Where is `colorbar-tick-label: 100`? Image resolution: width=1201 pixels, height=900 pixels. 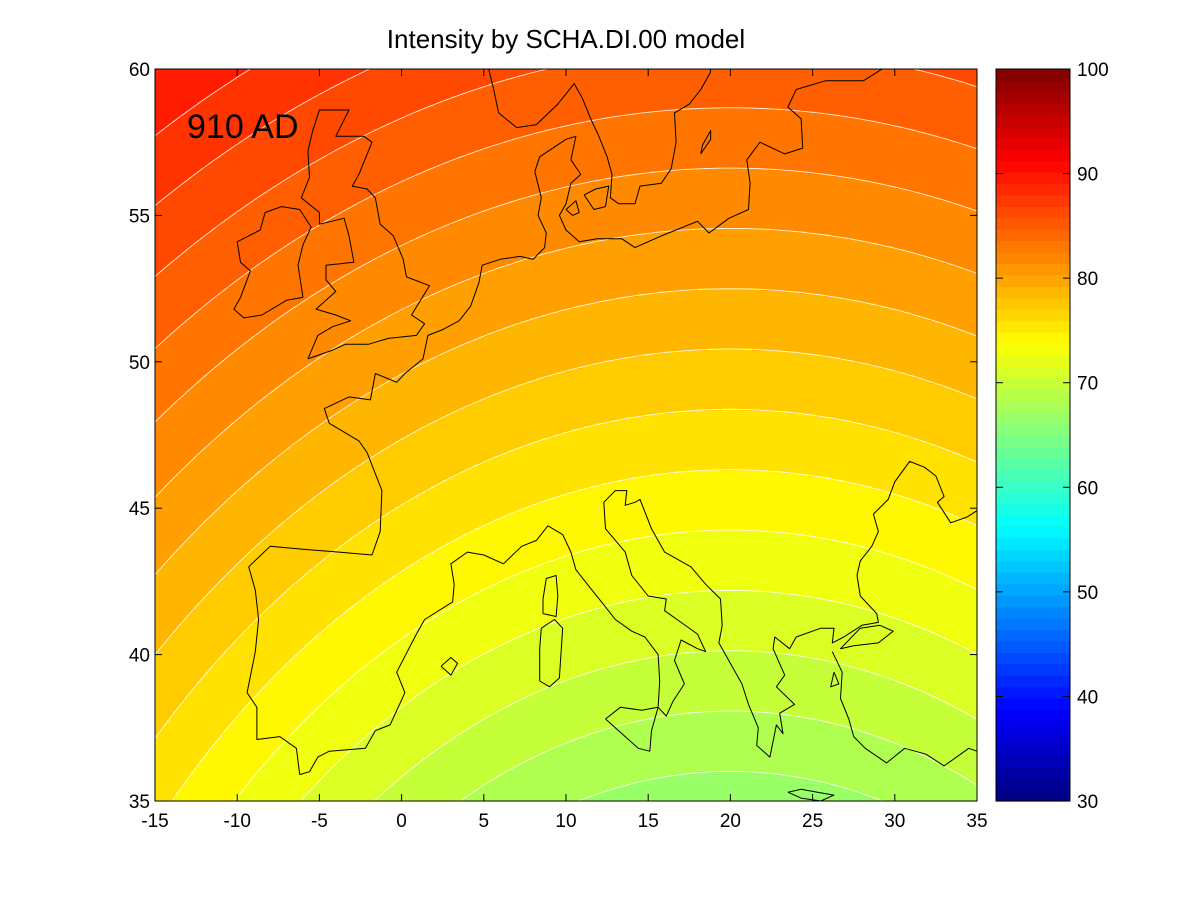 colorbar-tick-label: 100 is located at coordinates (1093, 70).